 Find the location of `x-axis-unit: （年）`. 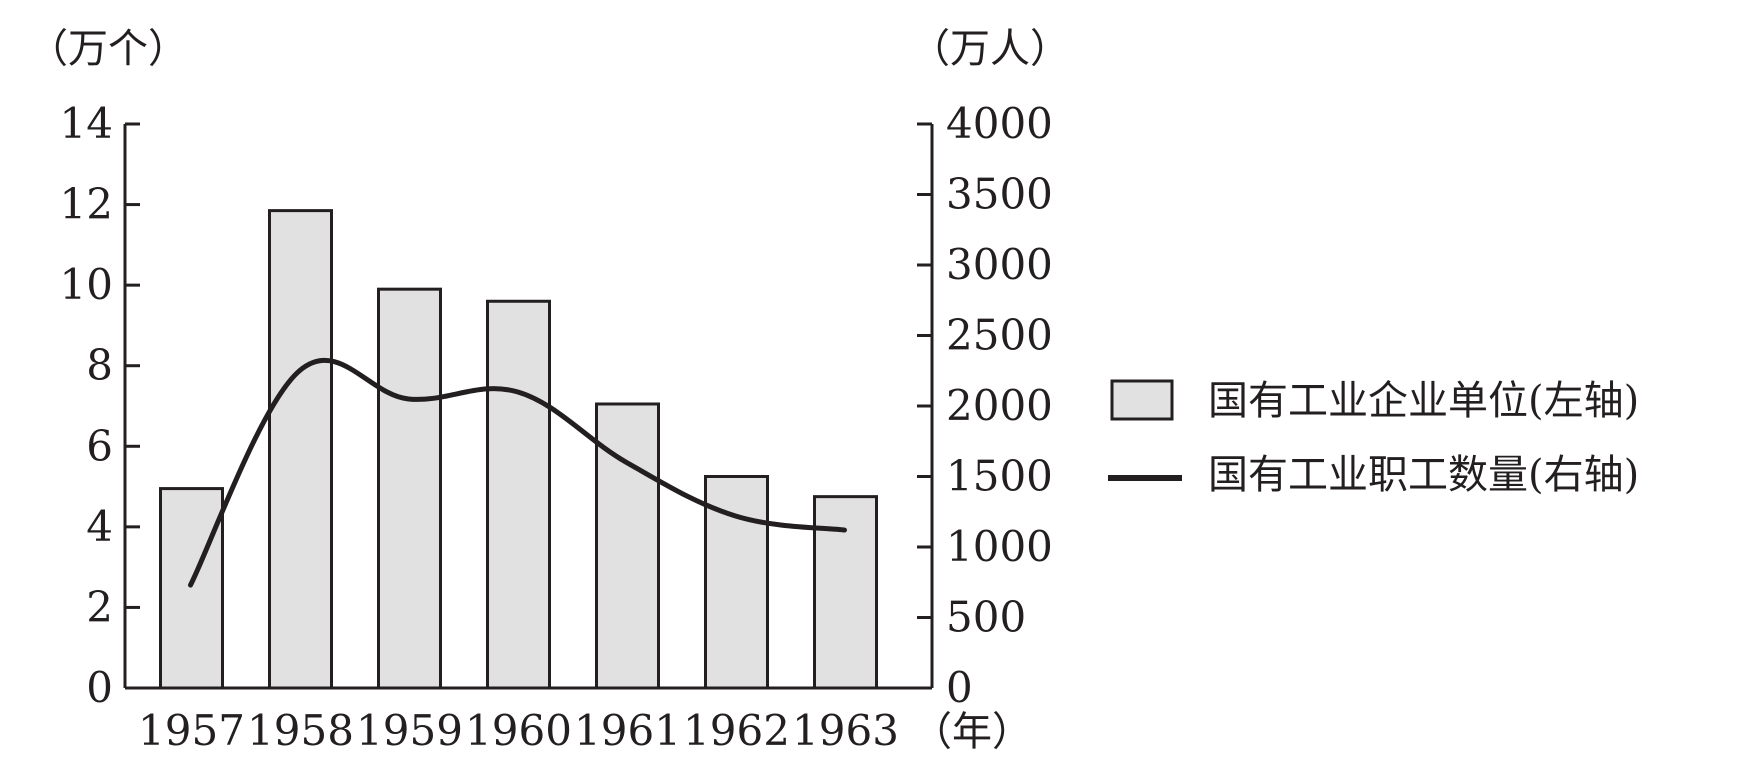

x-axis-unit: （年） is located at coordinates (972, 732).